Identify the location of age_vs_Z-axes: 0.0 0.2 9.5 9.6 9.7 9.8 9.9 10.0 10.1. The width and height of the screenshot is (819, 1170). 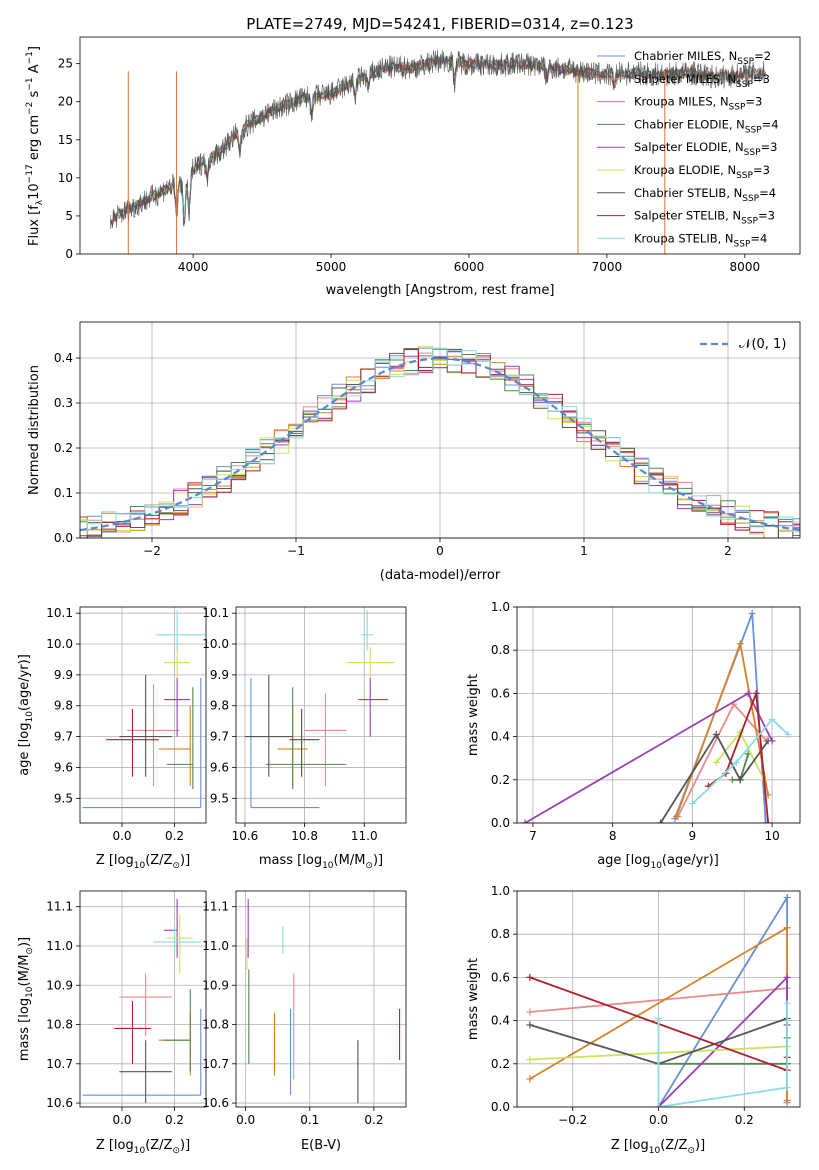
(126, 724).